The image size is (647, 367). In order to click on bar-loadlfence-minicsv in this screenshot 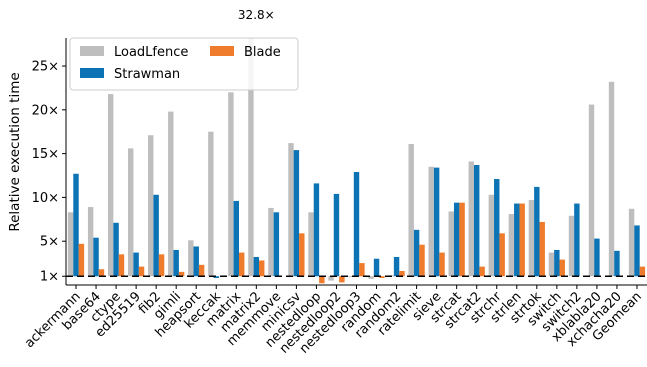, I will do `click(291, 210)`.